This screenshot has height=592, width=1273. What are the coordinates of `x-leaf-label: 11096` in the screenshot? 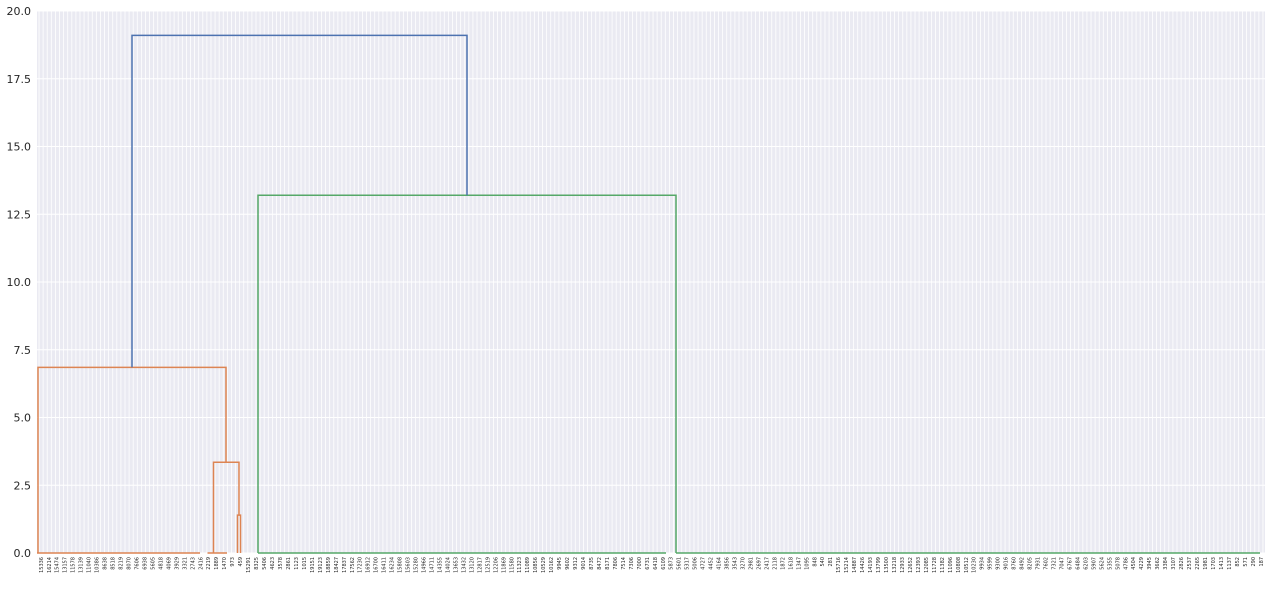 It's located at (951, 565).